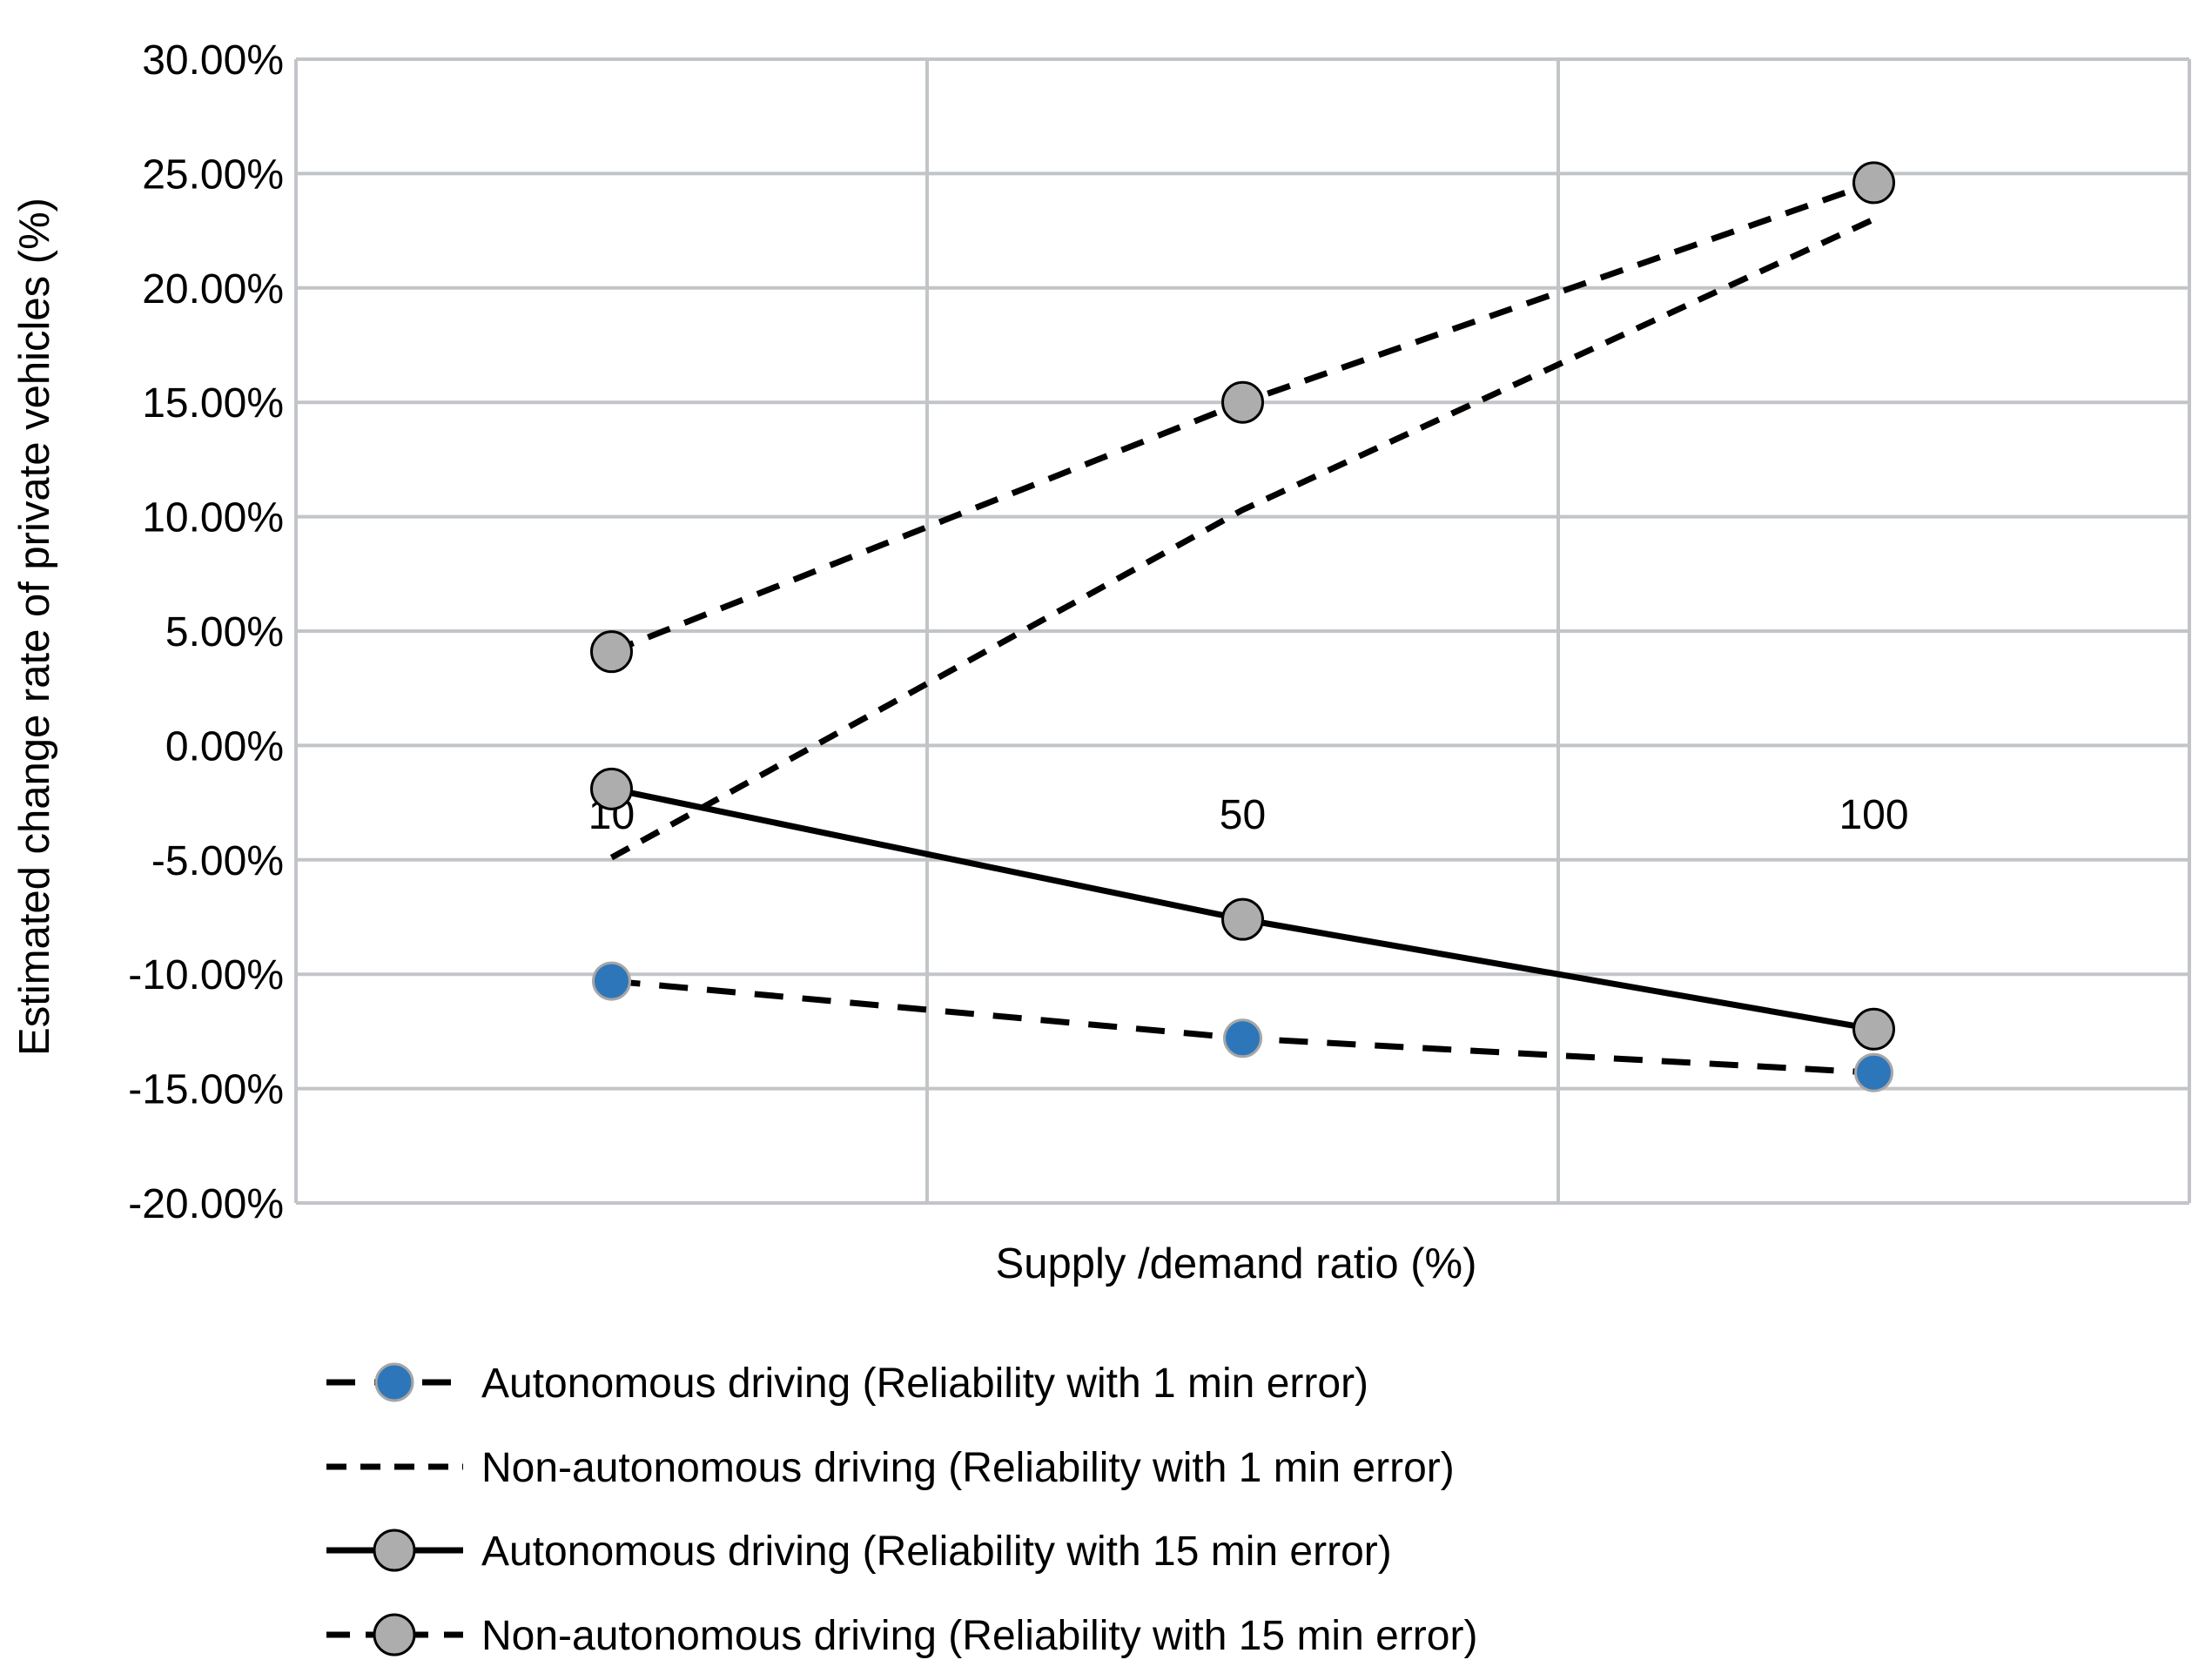  I want to click on y-tick-label: 30.00%, so click(213, 60).